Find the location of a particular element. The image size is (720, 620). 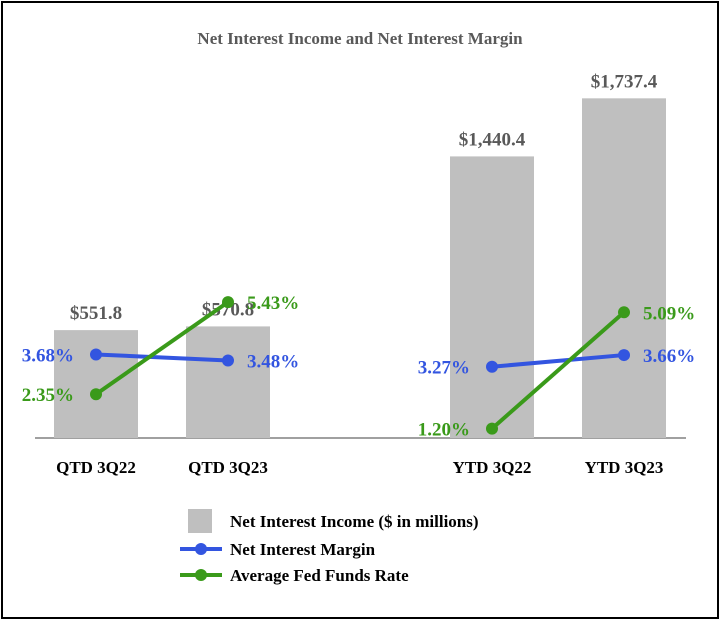

bar-value-label-1: $551.8 is located at coordinates (96, 313).